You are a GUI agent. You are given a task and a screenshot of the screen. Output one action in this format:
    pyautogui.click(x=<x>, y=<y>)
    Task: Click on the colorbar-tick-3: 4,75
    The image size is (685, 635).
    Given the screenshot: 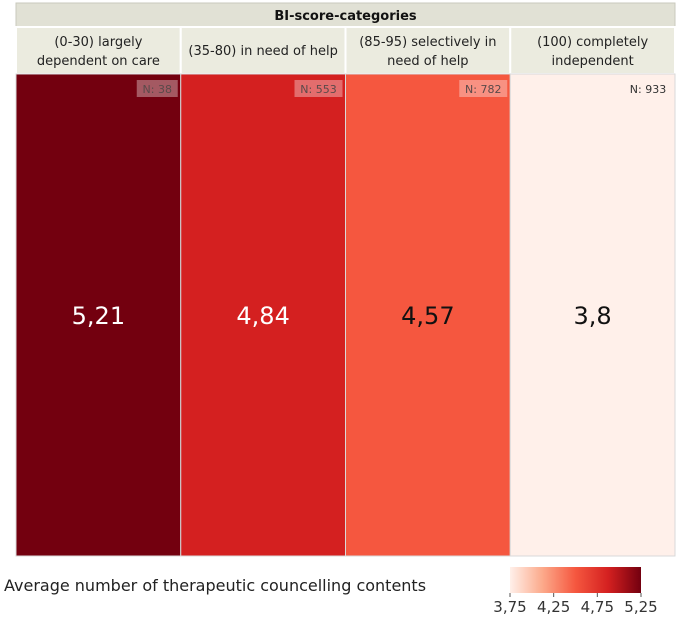 What is the action you would take?
    pyautogui.click(x=597, y=607)
    